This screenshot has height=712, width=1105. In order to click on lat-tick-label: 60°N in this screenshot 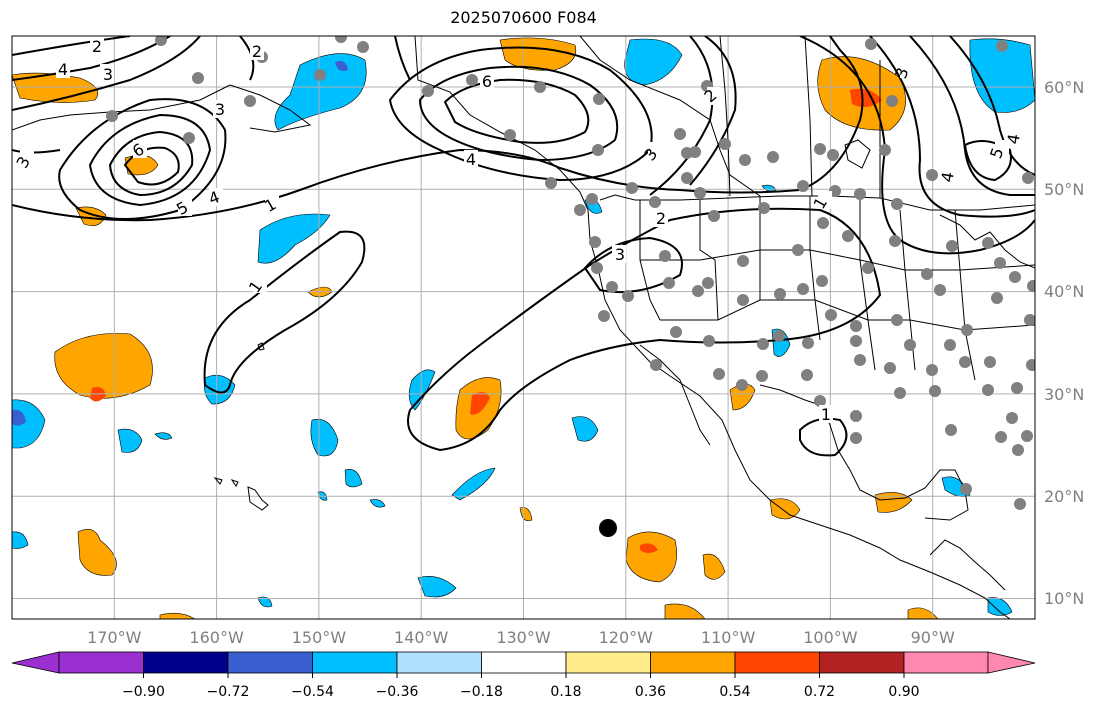, I will do `click(1064, 87)`.